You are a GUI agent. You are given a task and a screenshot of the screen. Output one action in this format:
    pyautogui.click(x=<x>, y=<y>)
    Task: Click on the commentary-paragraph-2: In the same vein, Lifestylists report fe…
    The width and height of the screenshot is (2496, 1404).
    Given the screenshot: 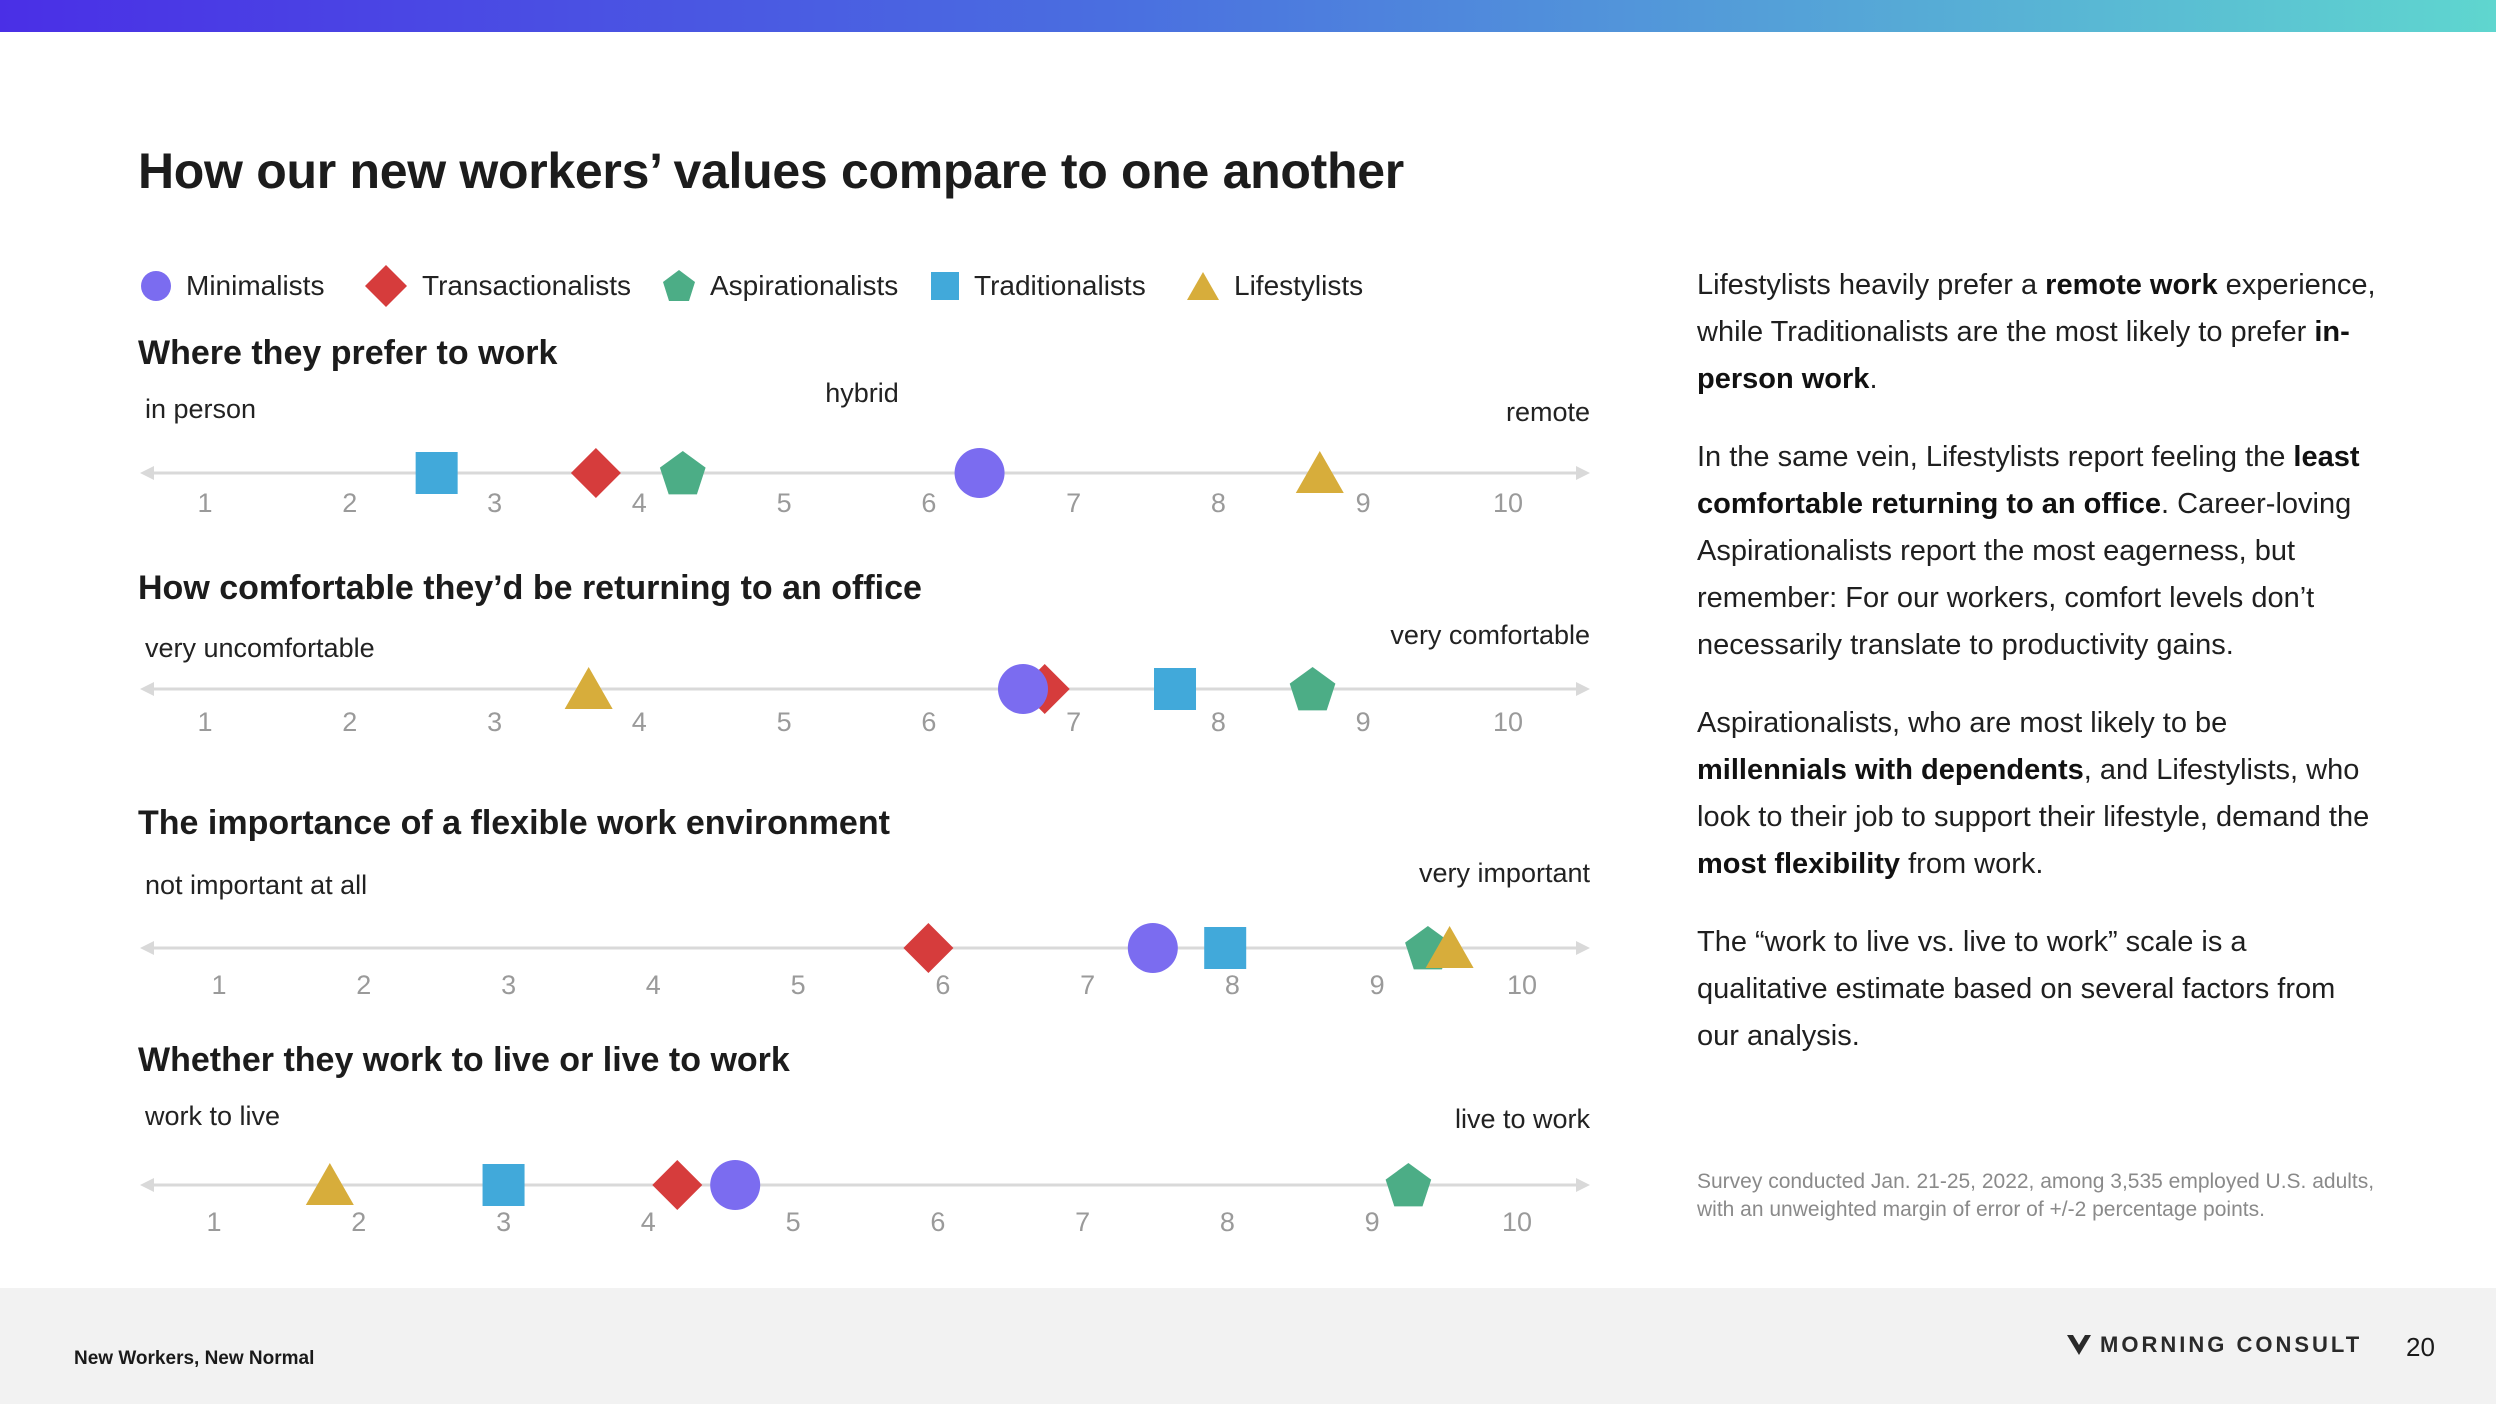 What is the action you would take?
    pyautogui.click(x=2037, y=551)
    